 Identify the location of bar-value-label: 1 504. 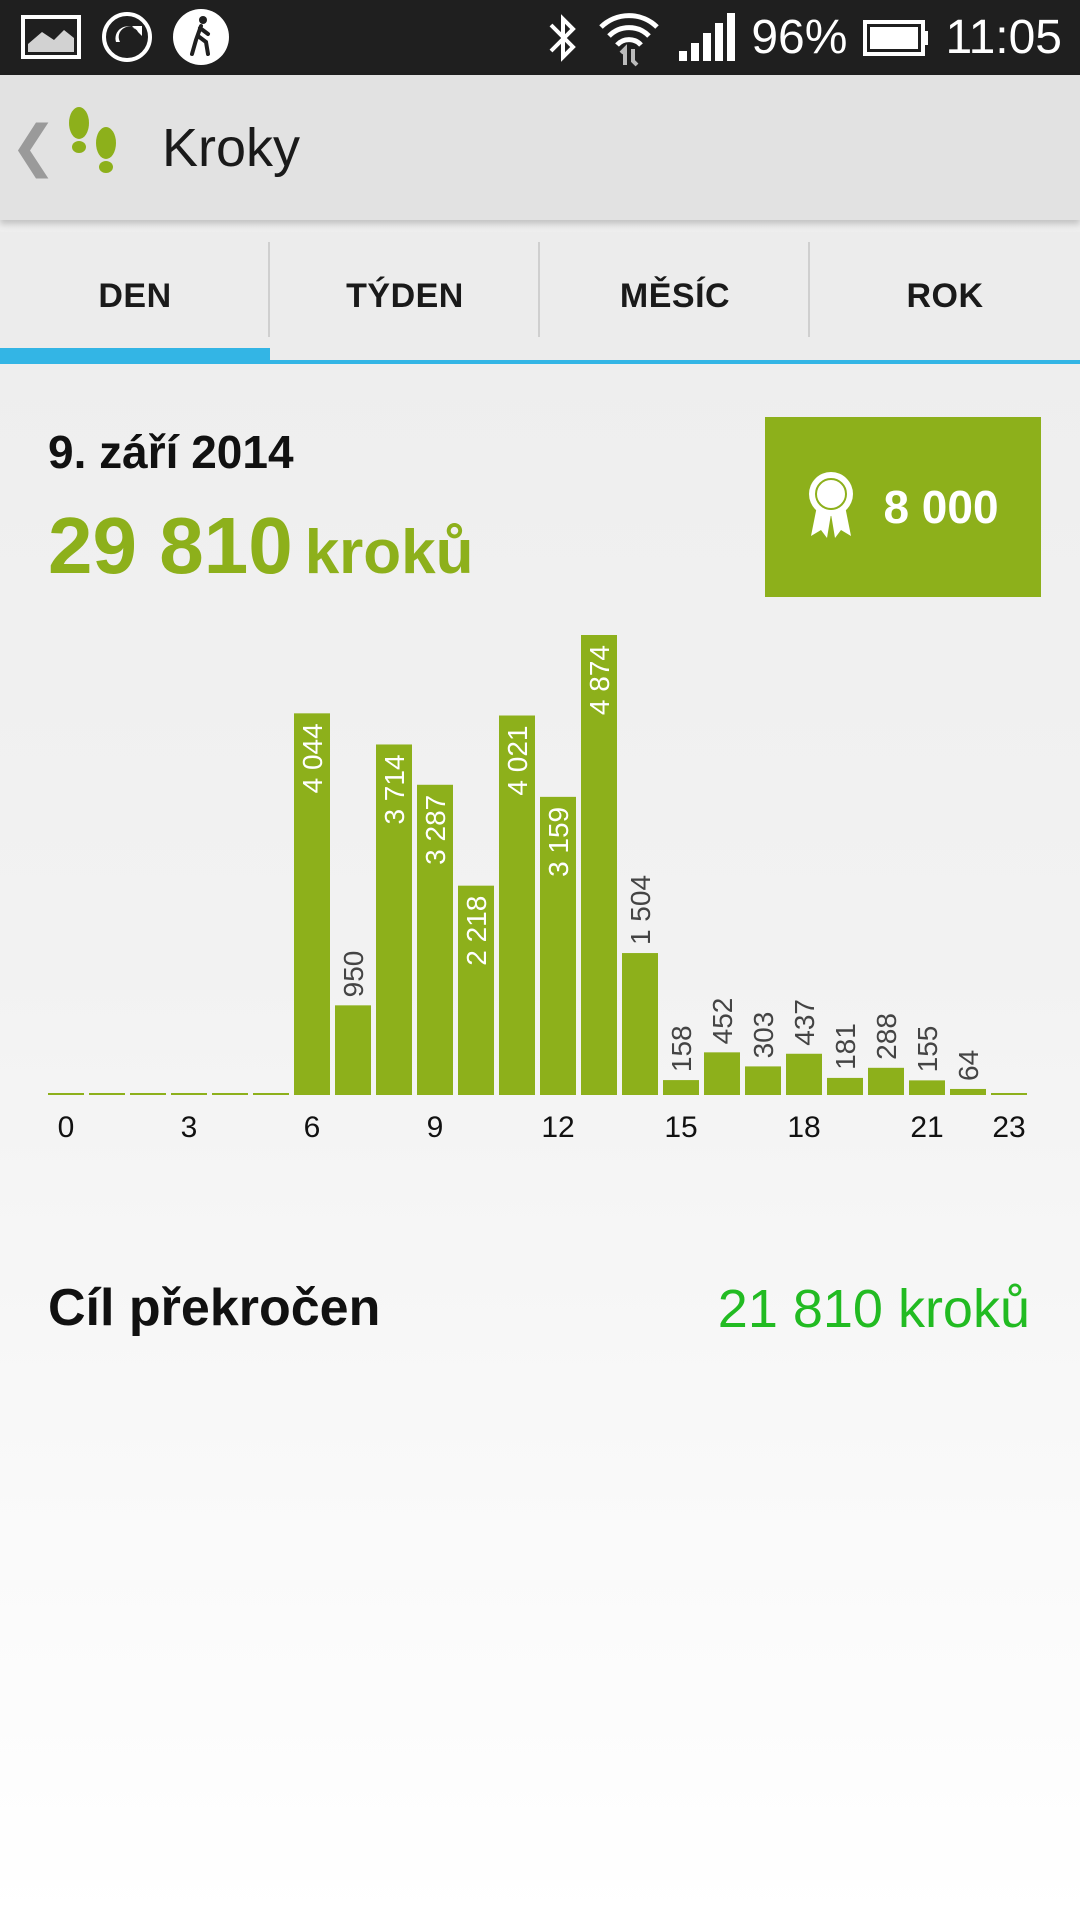
(640, 910).